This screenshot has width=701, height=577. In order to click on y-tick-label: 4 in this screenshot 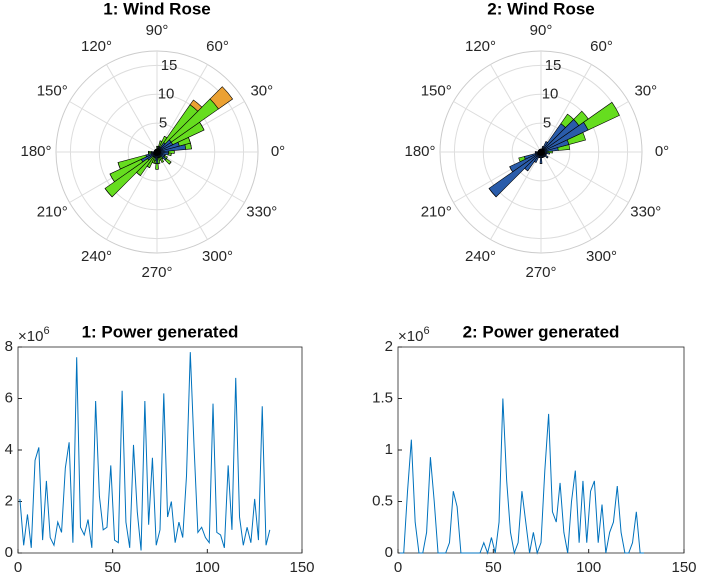, I will do `click(9, 449)`.